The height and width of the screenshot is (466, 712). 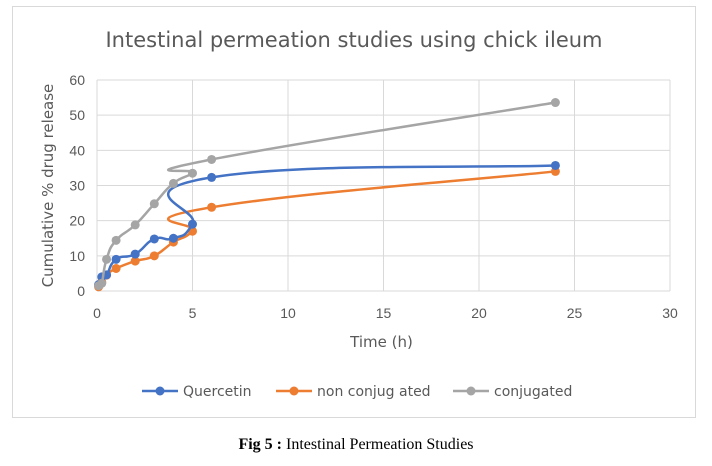 What do you see at coordinates (670, 313) in the screenshot?
I see `x-tick-label: 30` at bounding box center [670, 313].